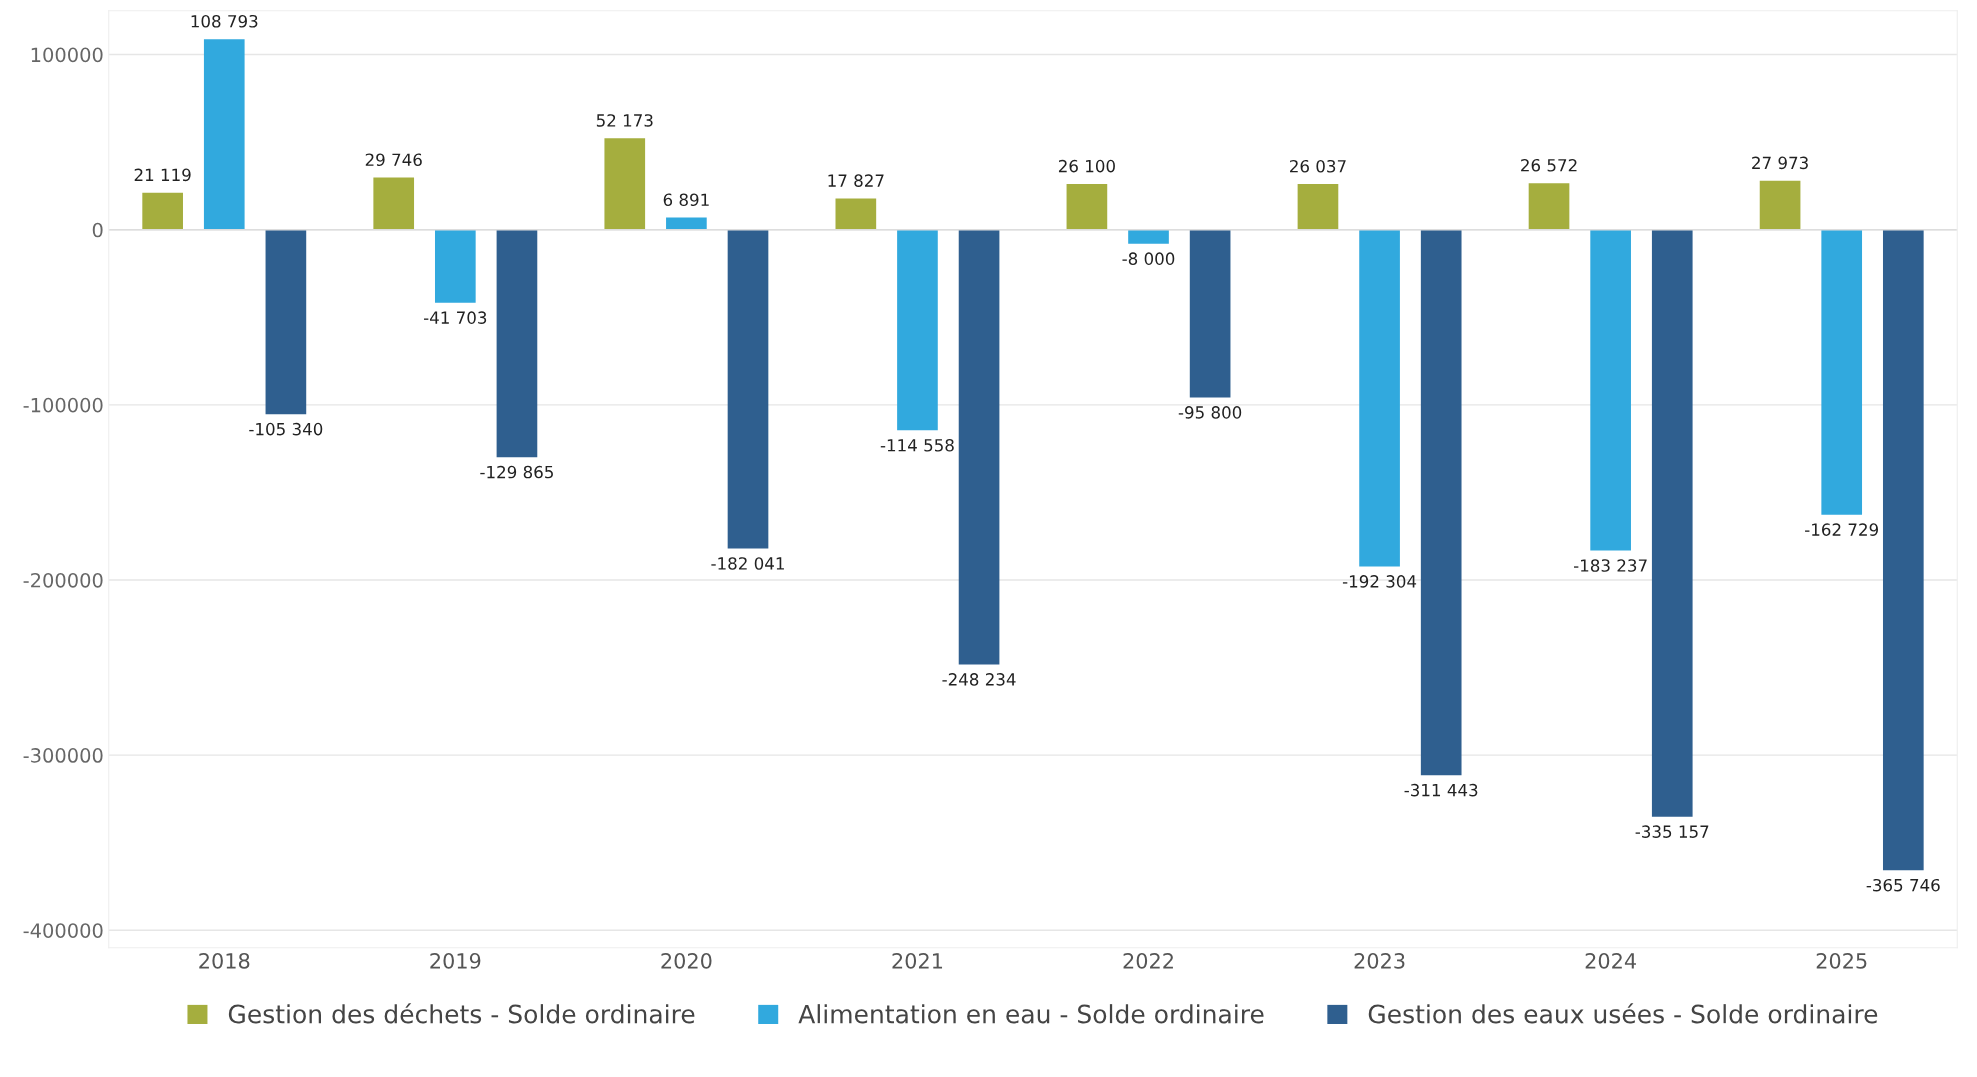  I want to click on x-tick-label: 2021, so click(917, 960).